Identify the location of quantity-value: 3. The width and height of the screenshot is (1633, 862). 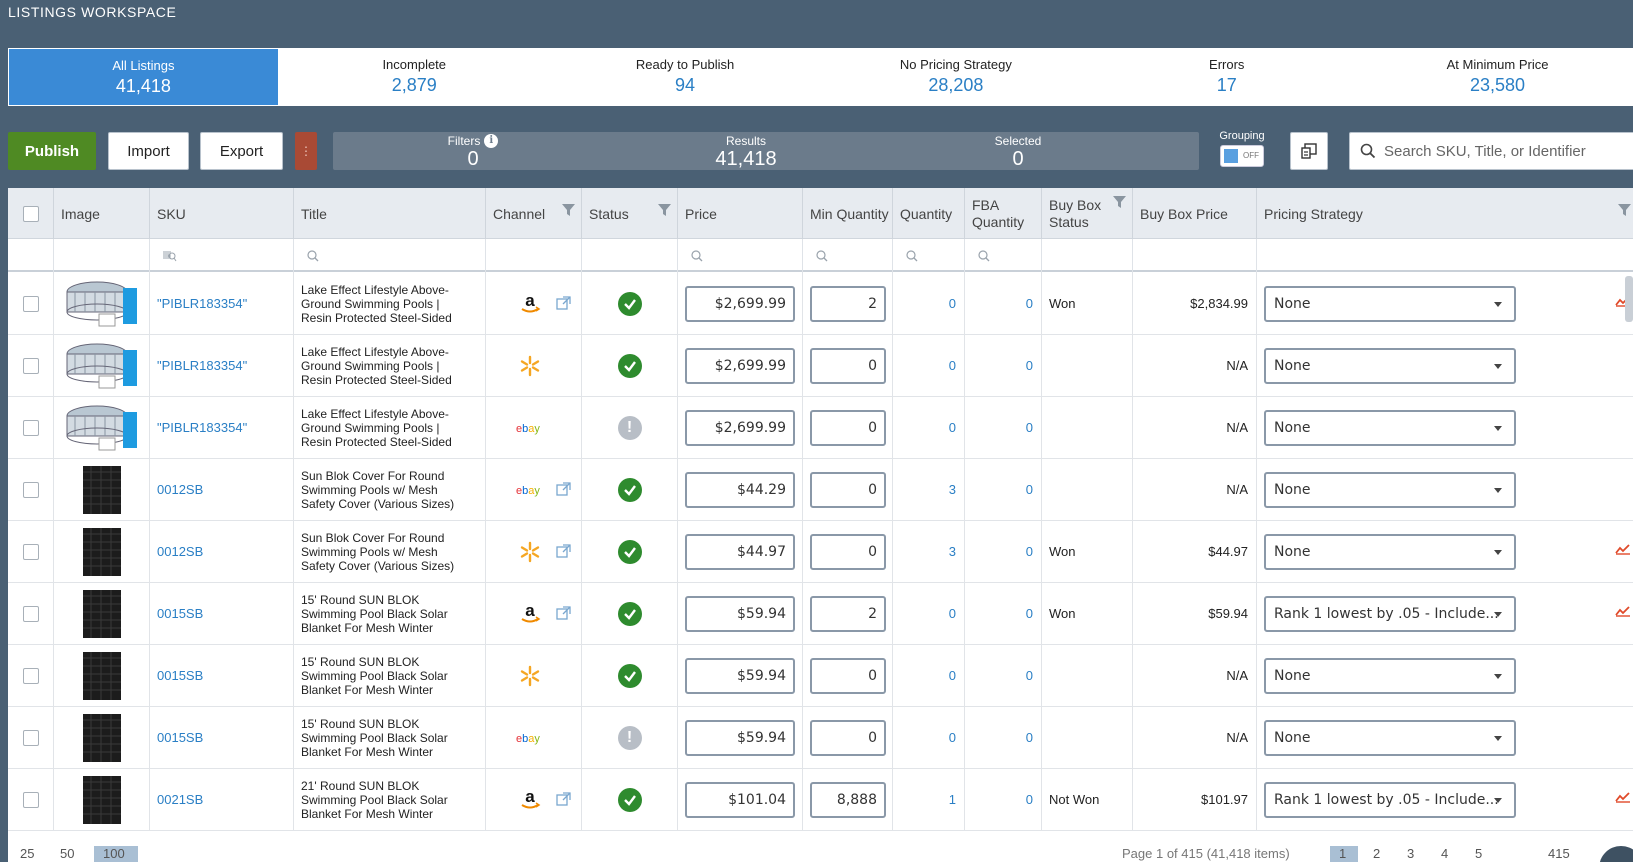
(929, 551).